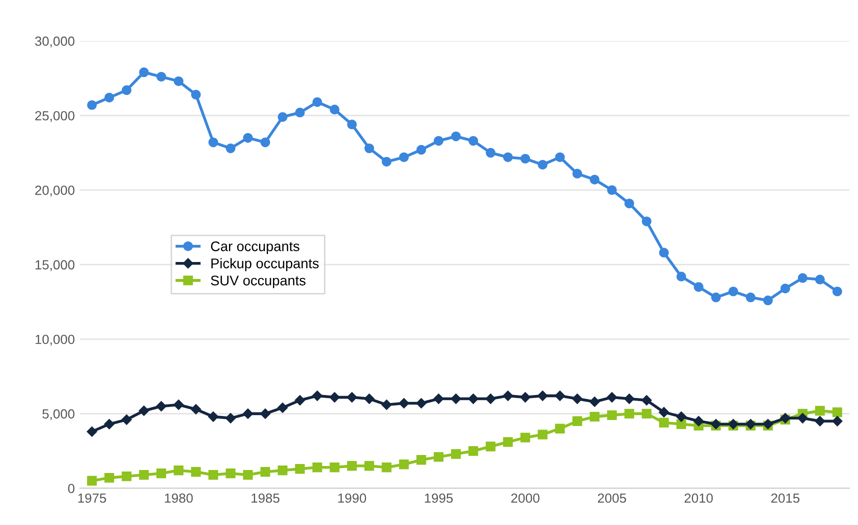  What do you see at coordinates (54, 42) in the screenshot?
I see `y-tick-label: 30,000` at bounding box center [54, 42].